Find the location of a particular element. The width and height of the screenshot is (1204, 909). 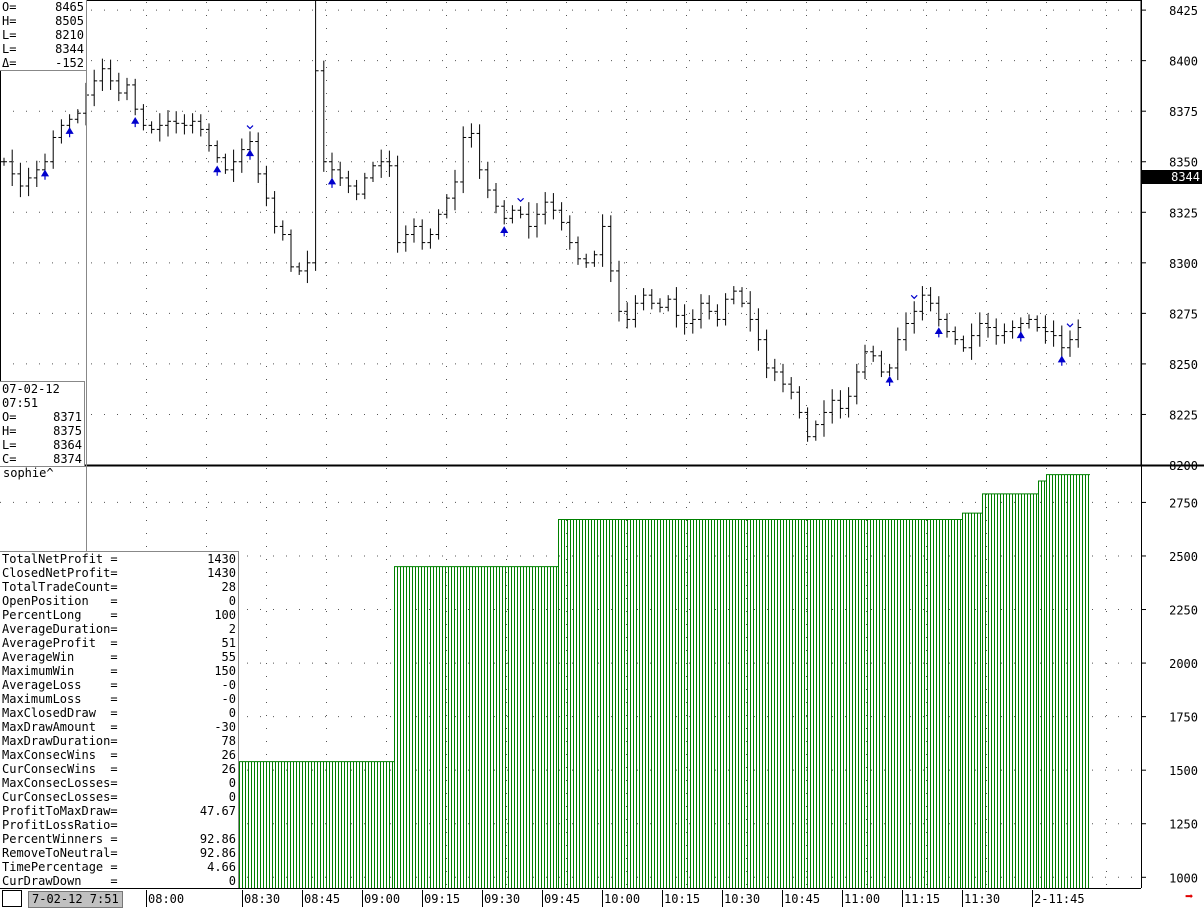

stat-label: AverageWin = is located at coordinates (60, 657).